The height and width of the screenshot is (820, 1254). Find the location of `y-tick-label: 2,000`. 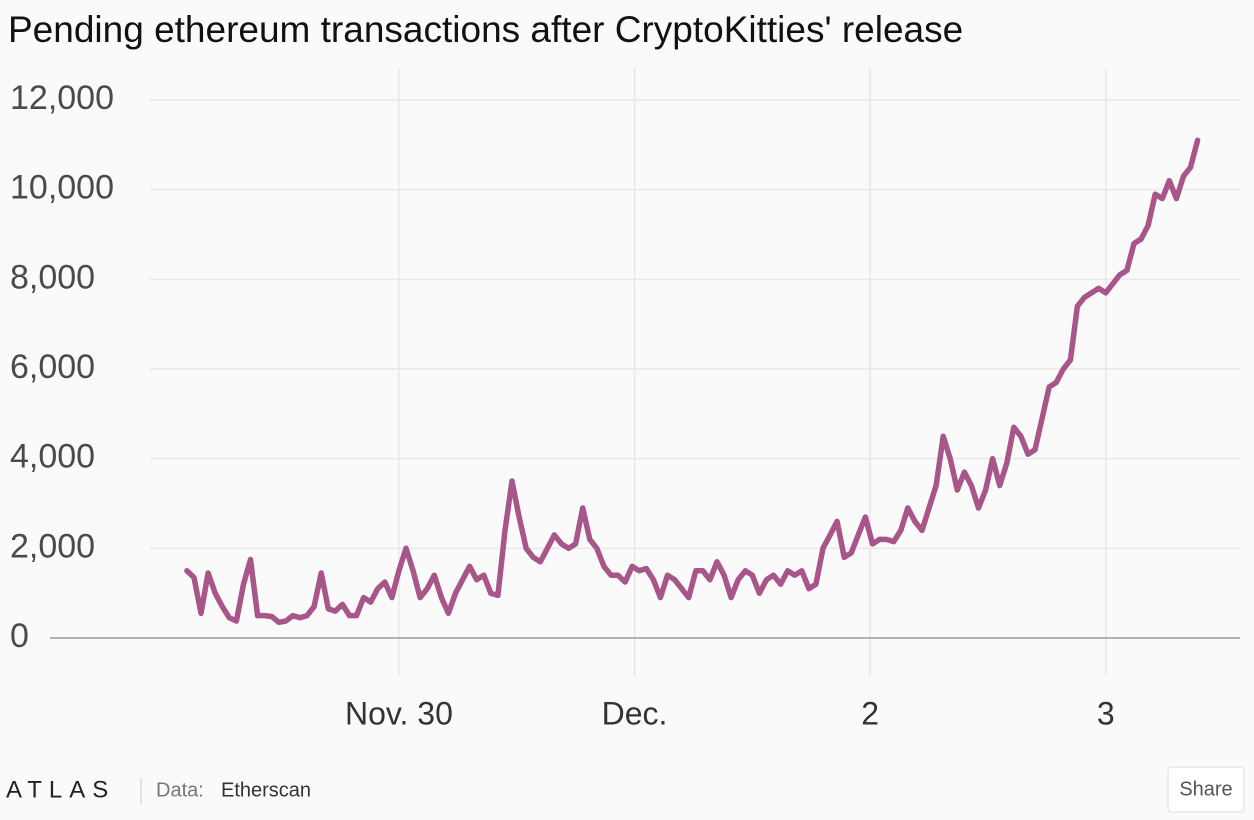

y-tick-label: 2,000 is located at coordinates (52, 546).